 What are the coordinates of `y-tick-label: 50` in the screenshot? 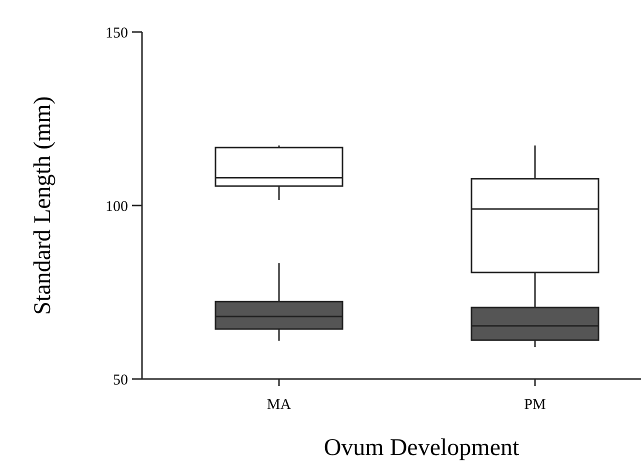 It's located at (120, 380).